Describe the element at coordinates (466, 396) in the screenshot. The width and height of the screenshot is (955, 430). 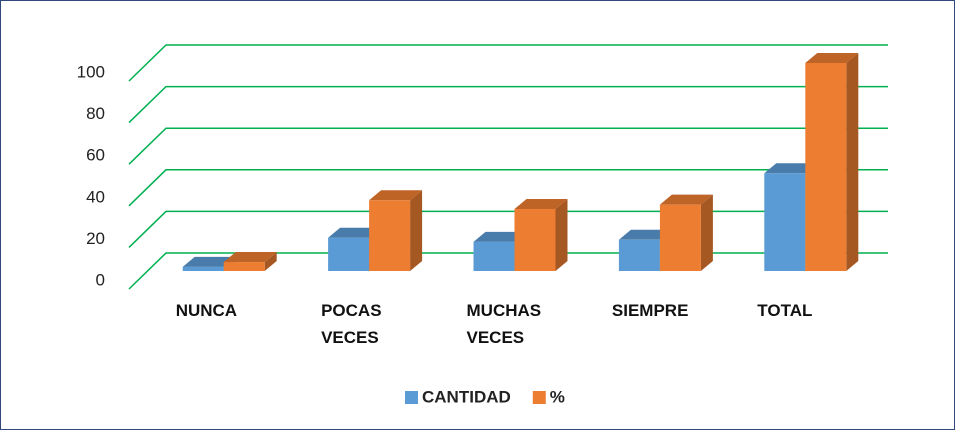
I see `legend-label: CANTIDAD` at that location.